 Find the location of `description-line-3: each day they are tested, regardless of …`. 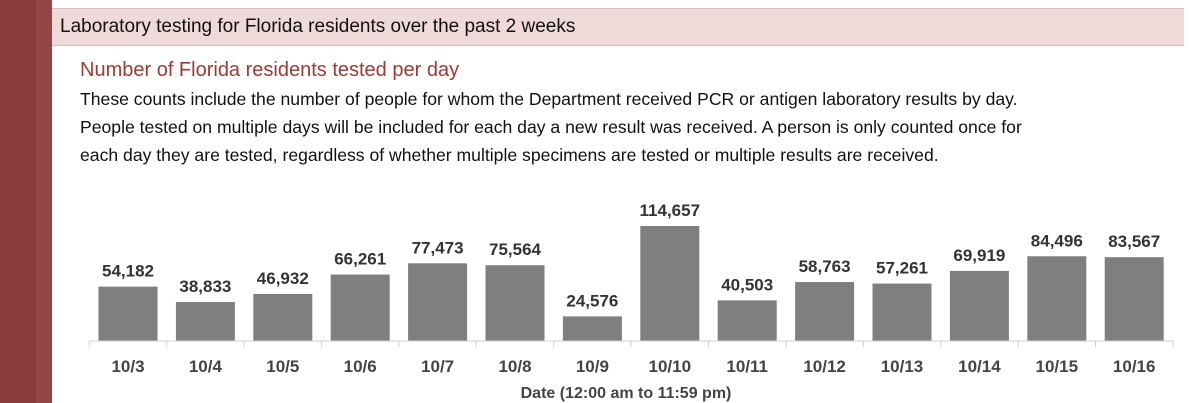

description-line-3: each day they are tested, regardless of … is located at coordinates (509, 155).